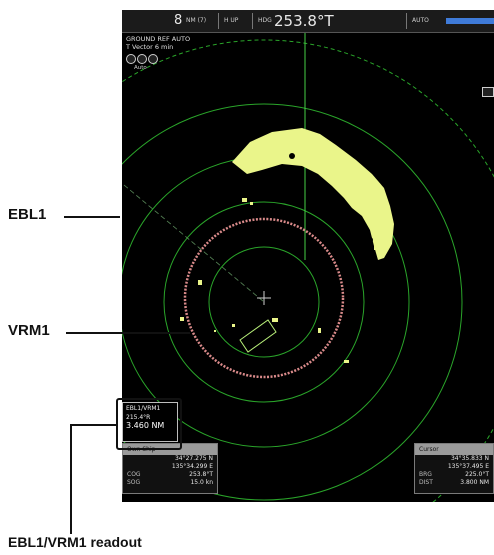 This screenshot has width=494, height=555. Describe the element at coordinates (94, 425) in the screenshot. I see `readout-leader-horizontal` at that location.